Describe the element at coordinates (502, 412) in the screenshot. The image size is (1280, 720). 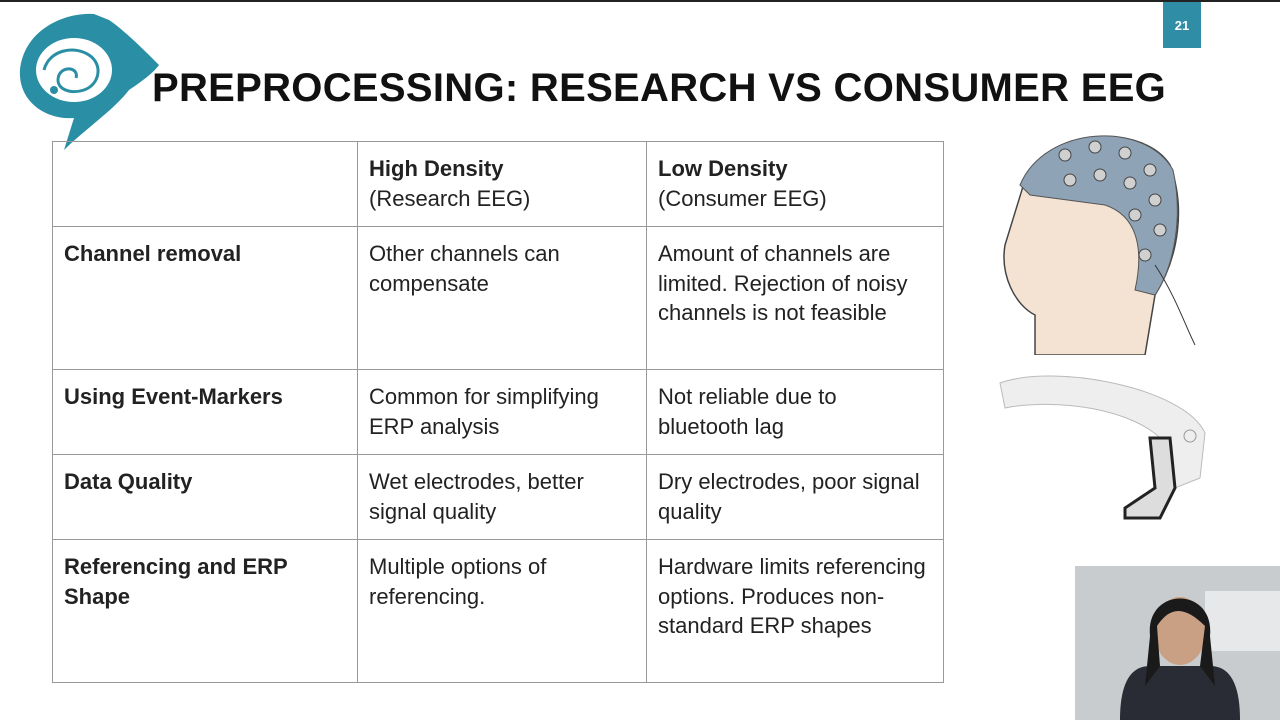
I see `table-cell: Common for simplifying ERP analysis` at that location.